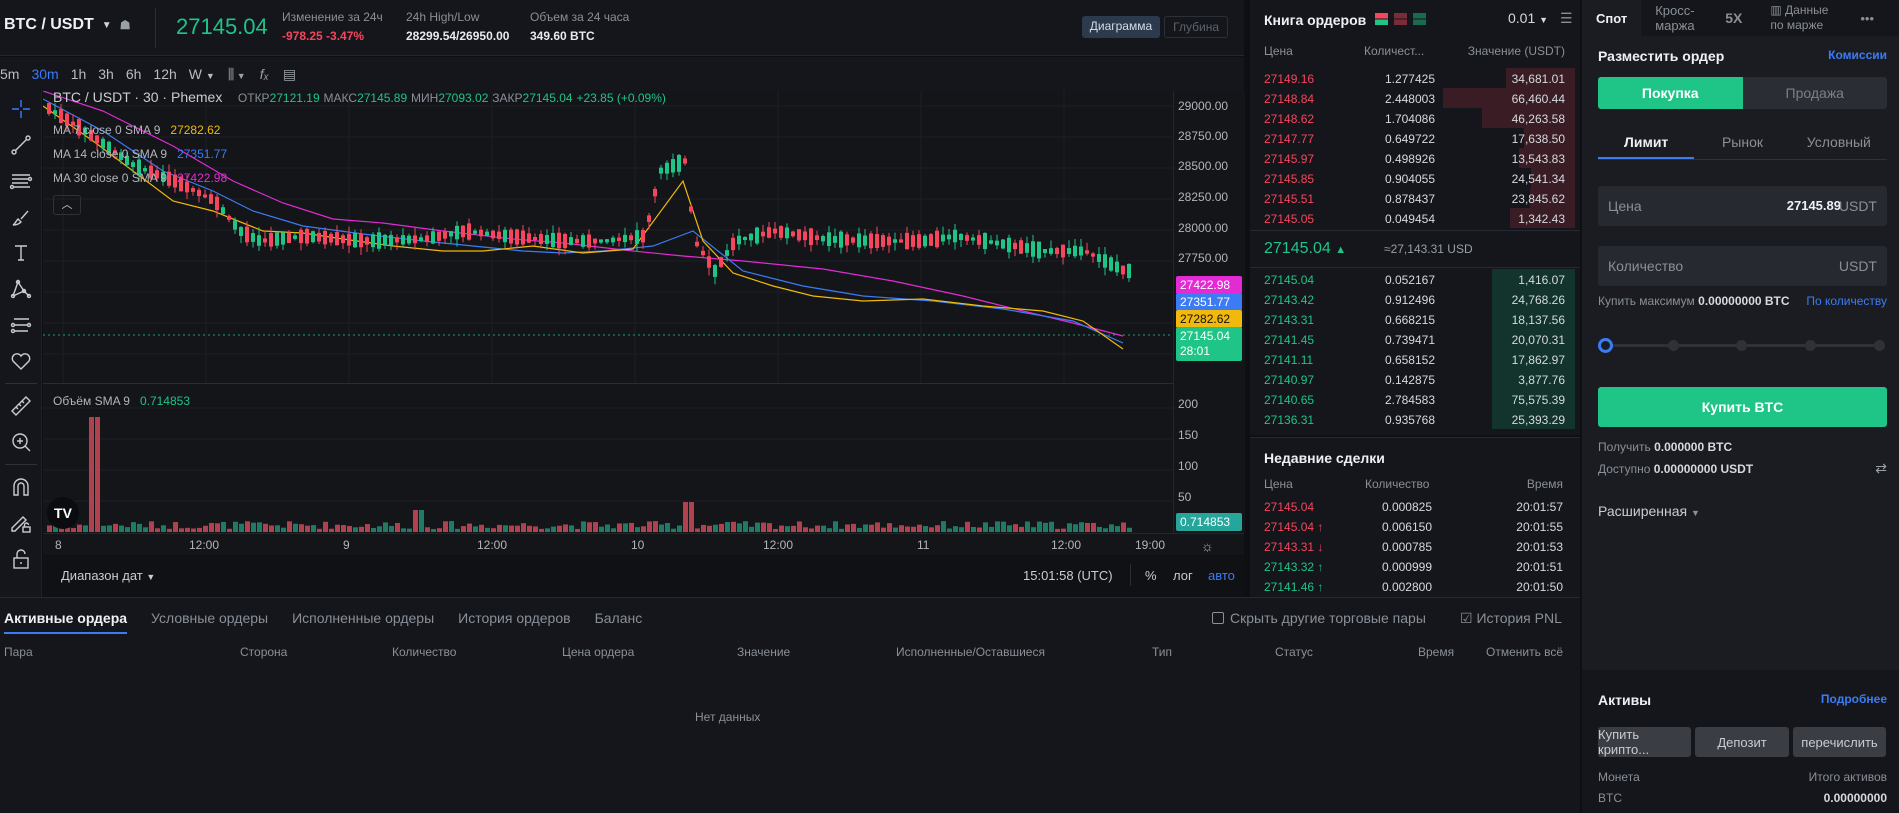 The height and width of the screenshot is (813, 1899). What do you see at coordinates (1151, 575) in the screenshot?
I see `percent-scale-toggle: %` at bounding box center [1151, 575].